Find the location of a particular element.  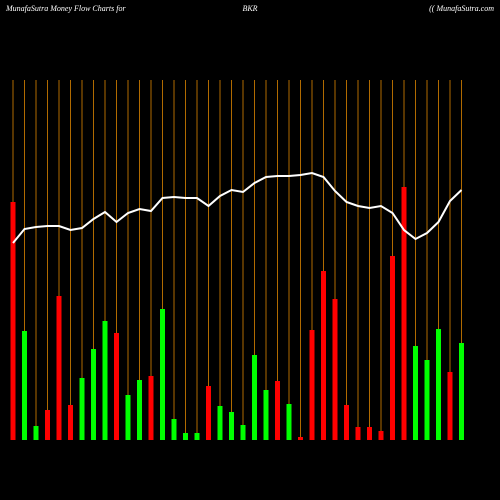

chart-title: MunafaSutra Money Flow Charts for is located at coordinates (65, 8).